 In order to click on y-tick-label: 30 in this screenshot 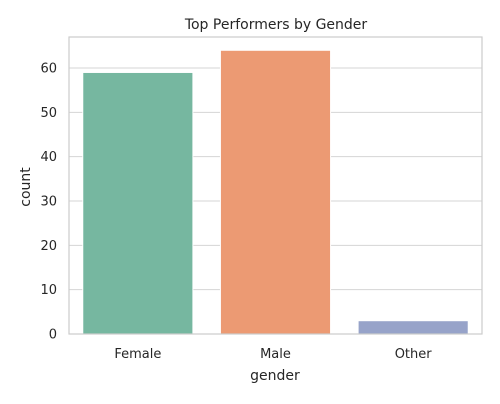, I will do `click(48, 202)`.